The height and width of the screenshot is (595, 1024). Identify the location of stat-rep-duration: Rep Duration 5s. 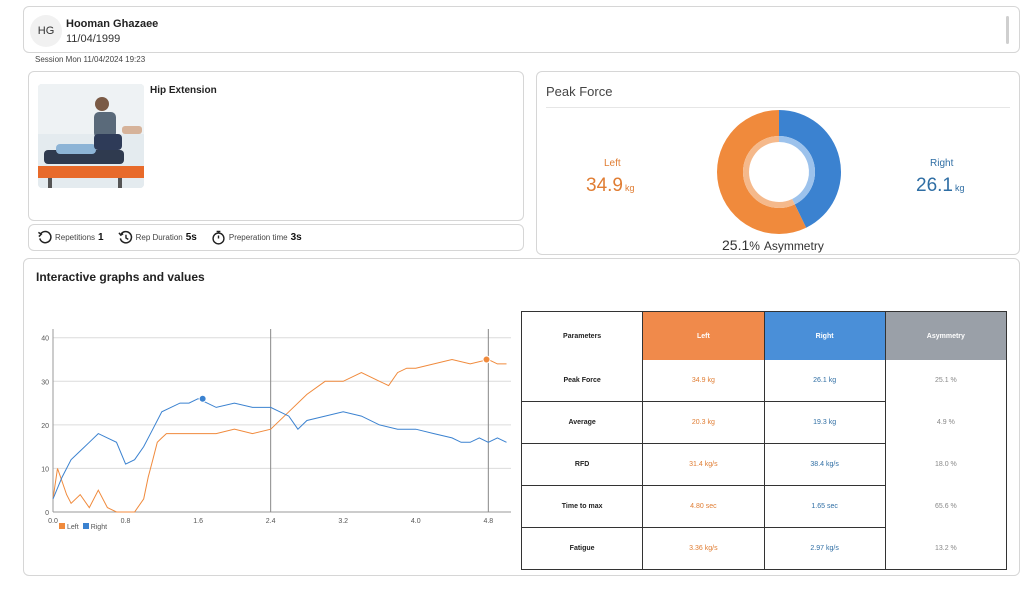
(157, 237).